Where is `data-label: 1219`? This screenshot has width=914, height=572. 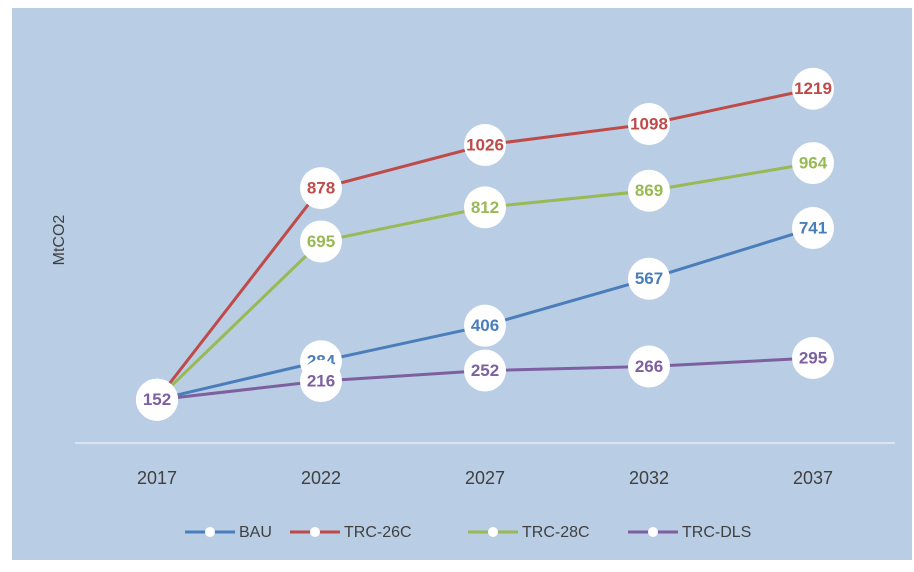
data-label: 1219 is located at coordinates (813, 88).